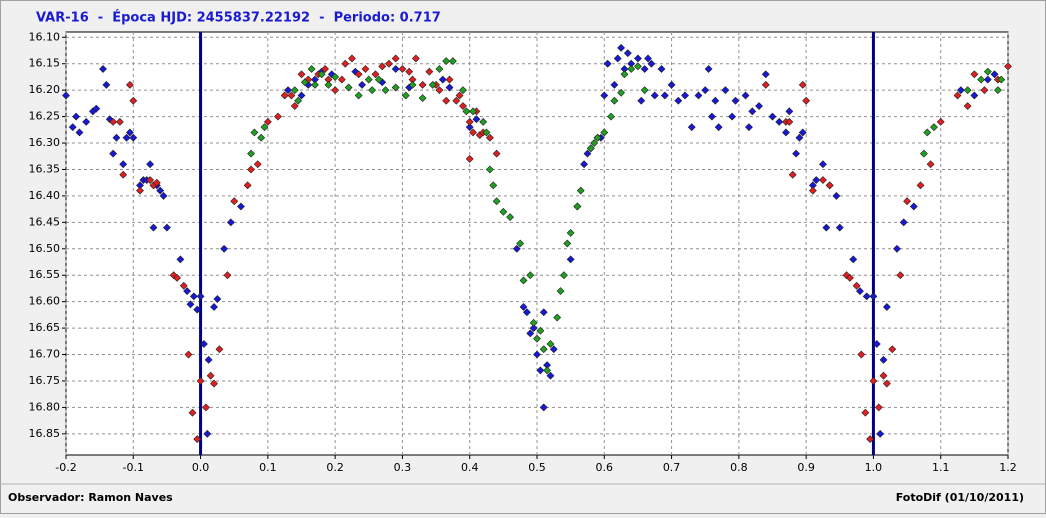  I want to click on y-tick-label: 16.10, so click(45, 36).